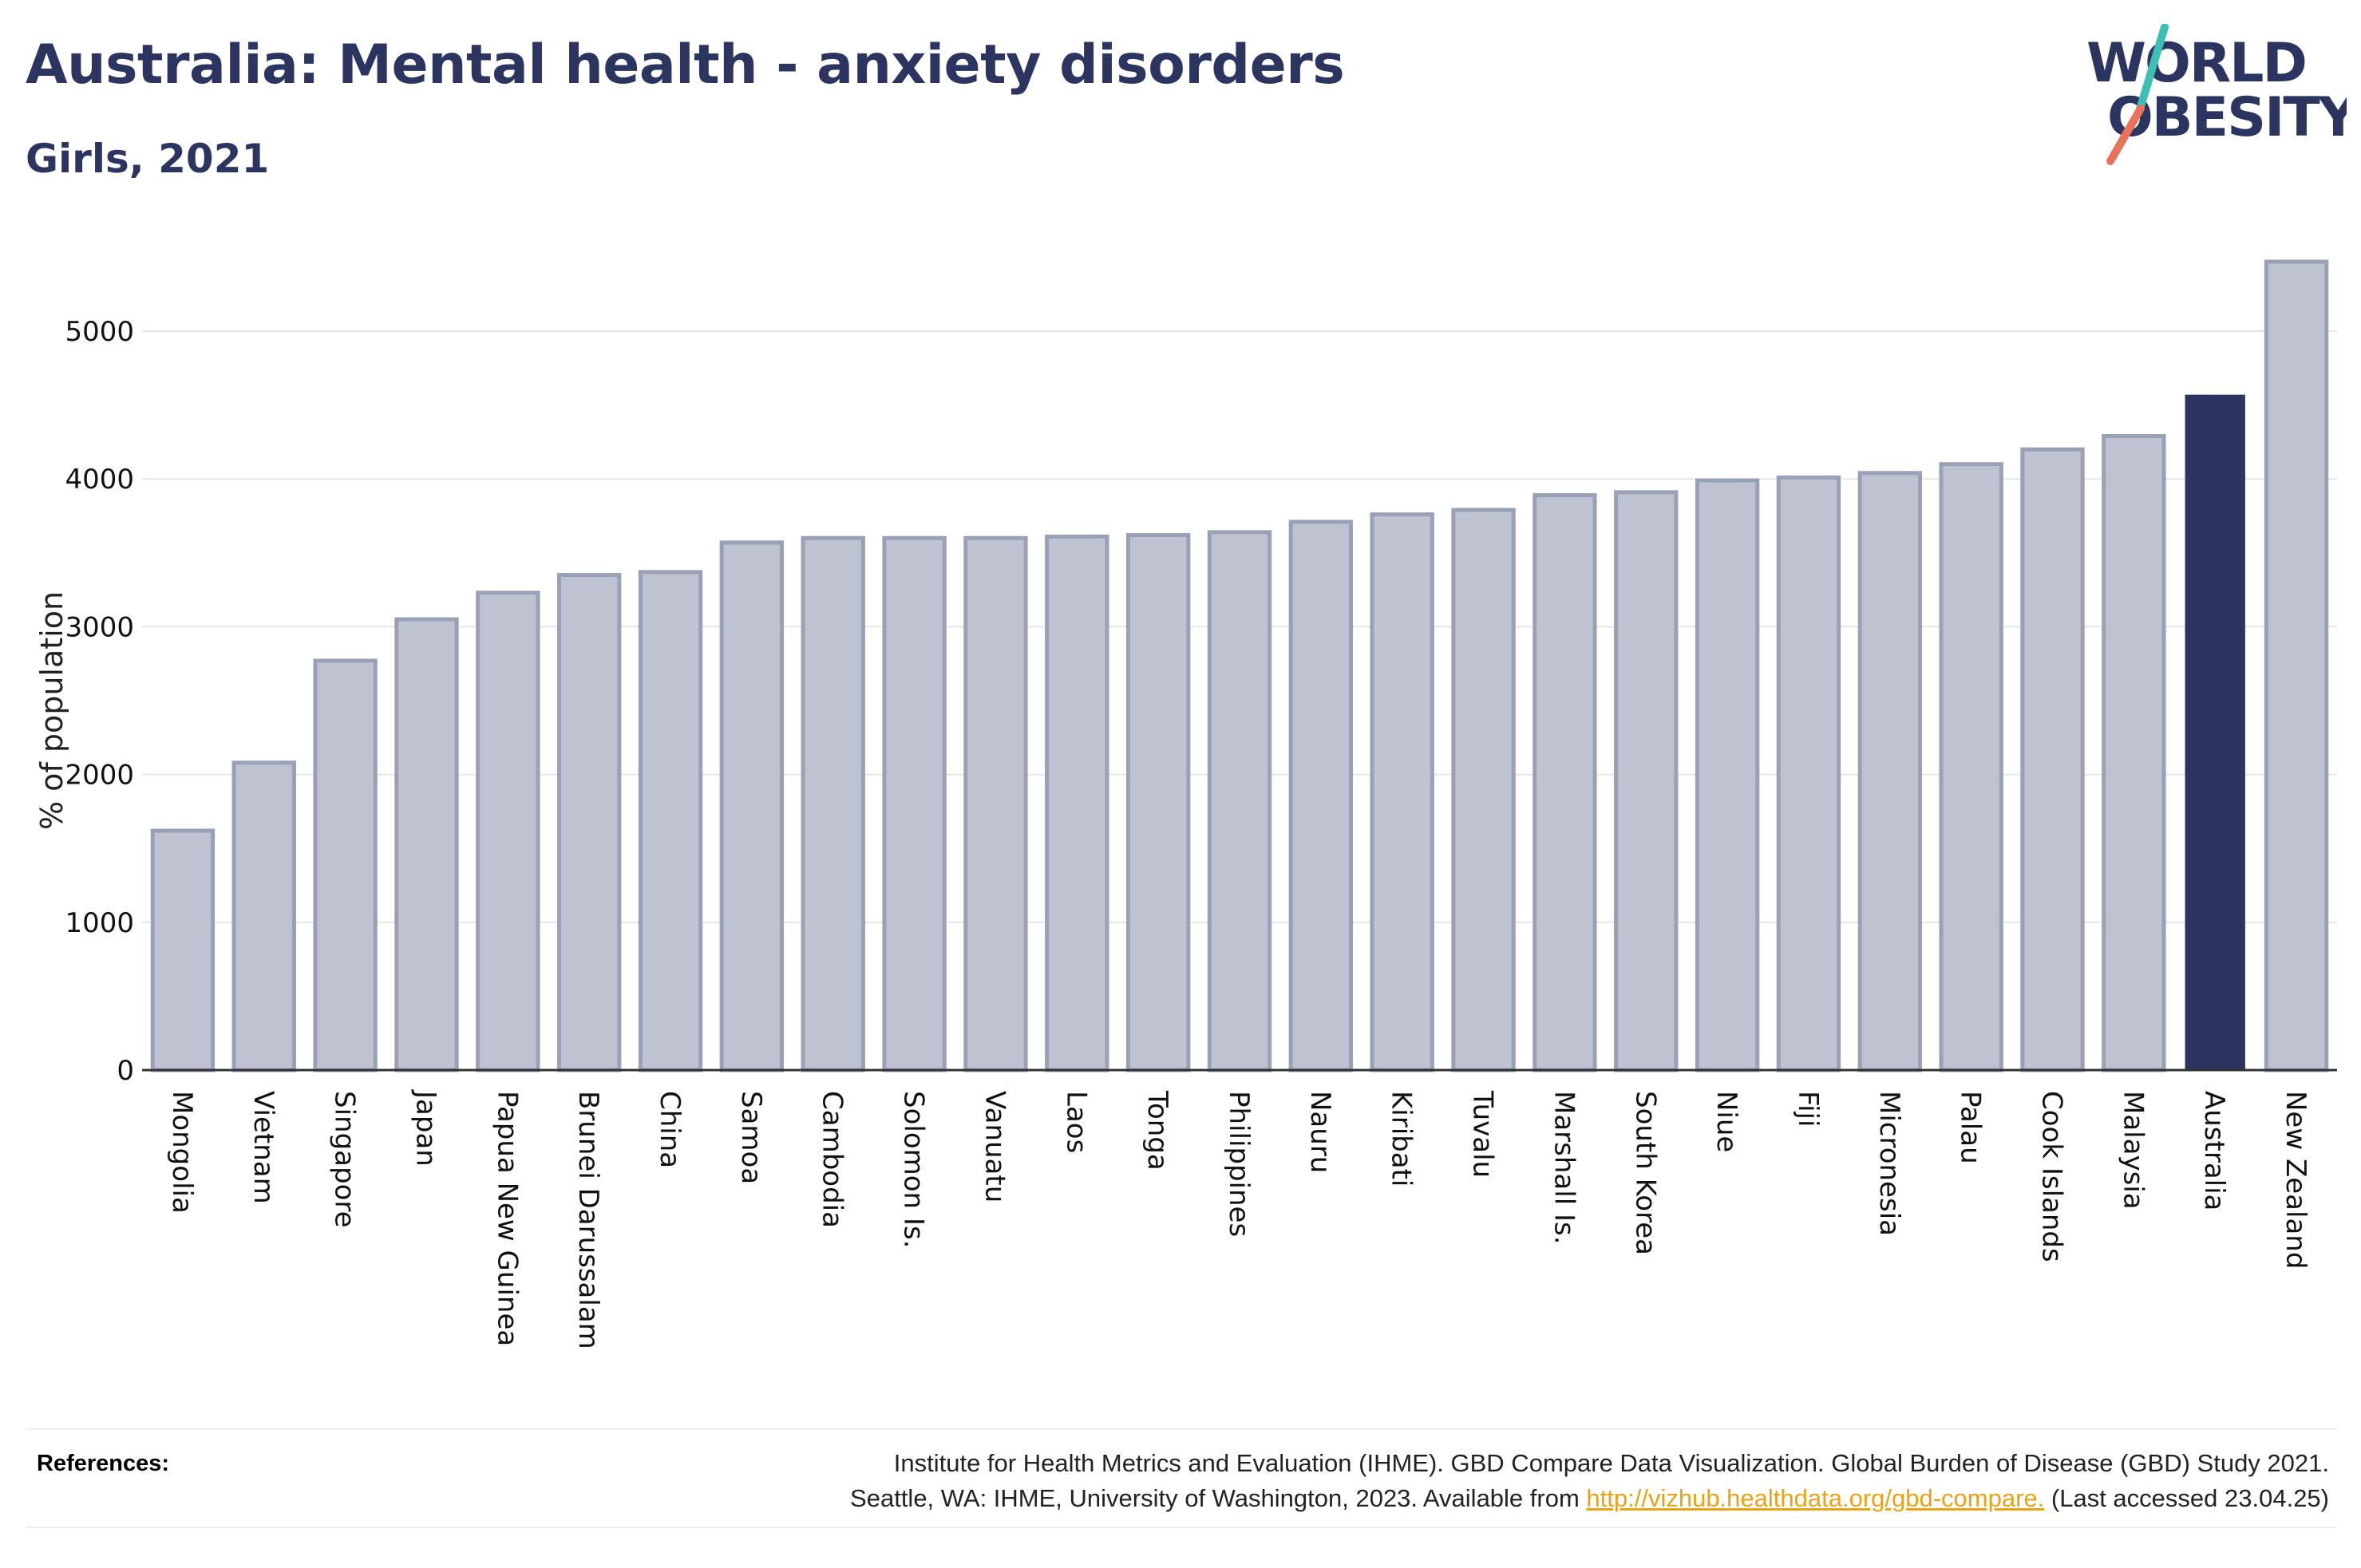  Describe the element at coordinates (1181, 1429) in the screenshot. I see `references-top-divider` at that location.